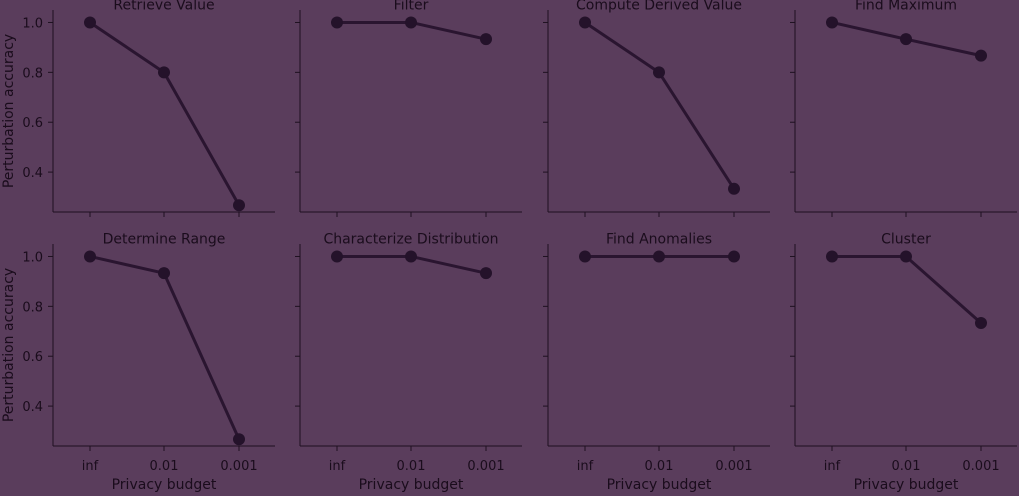 This screenshot has height=496, width=1019. What do you see at coordinates (164, 240) in the screenshot?
I see `panel-title: Determine Range` at bounding box center [164, 240].